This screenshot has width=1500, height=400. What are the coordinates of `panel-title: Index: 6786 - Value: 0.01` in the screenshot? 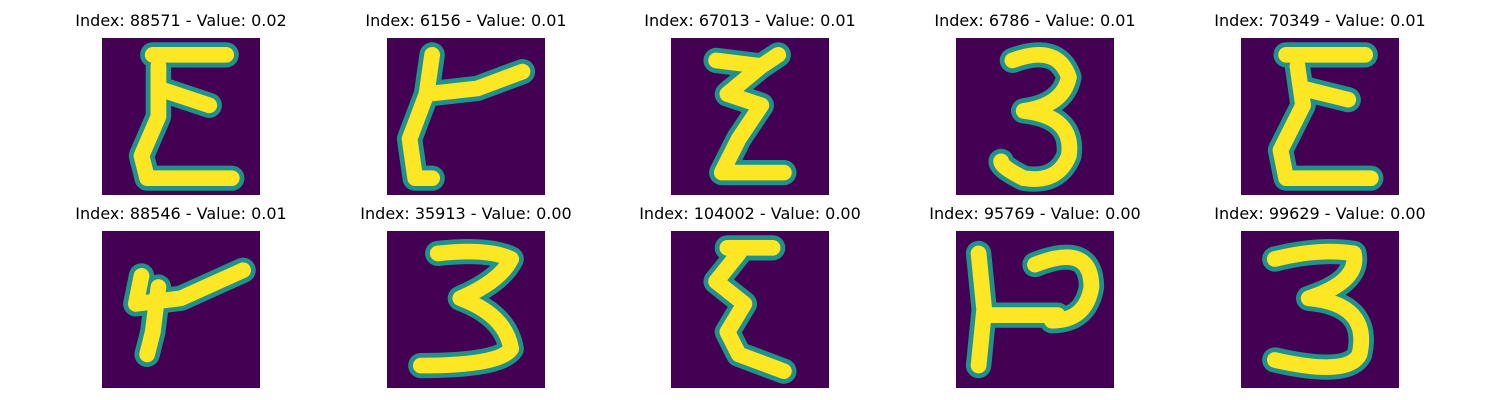 It's located at (1035, 20).